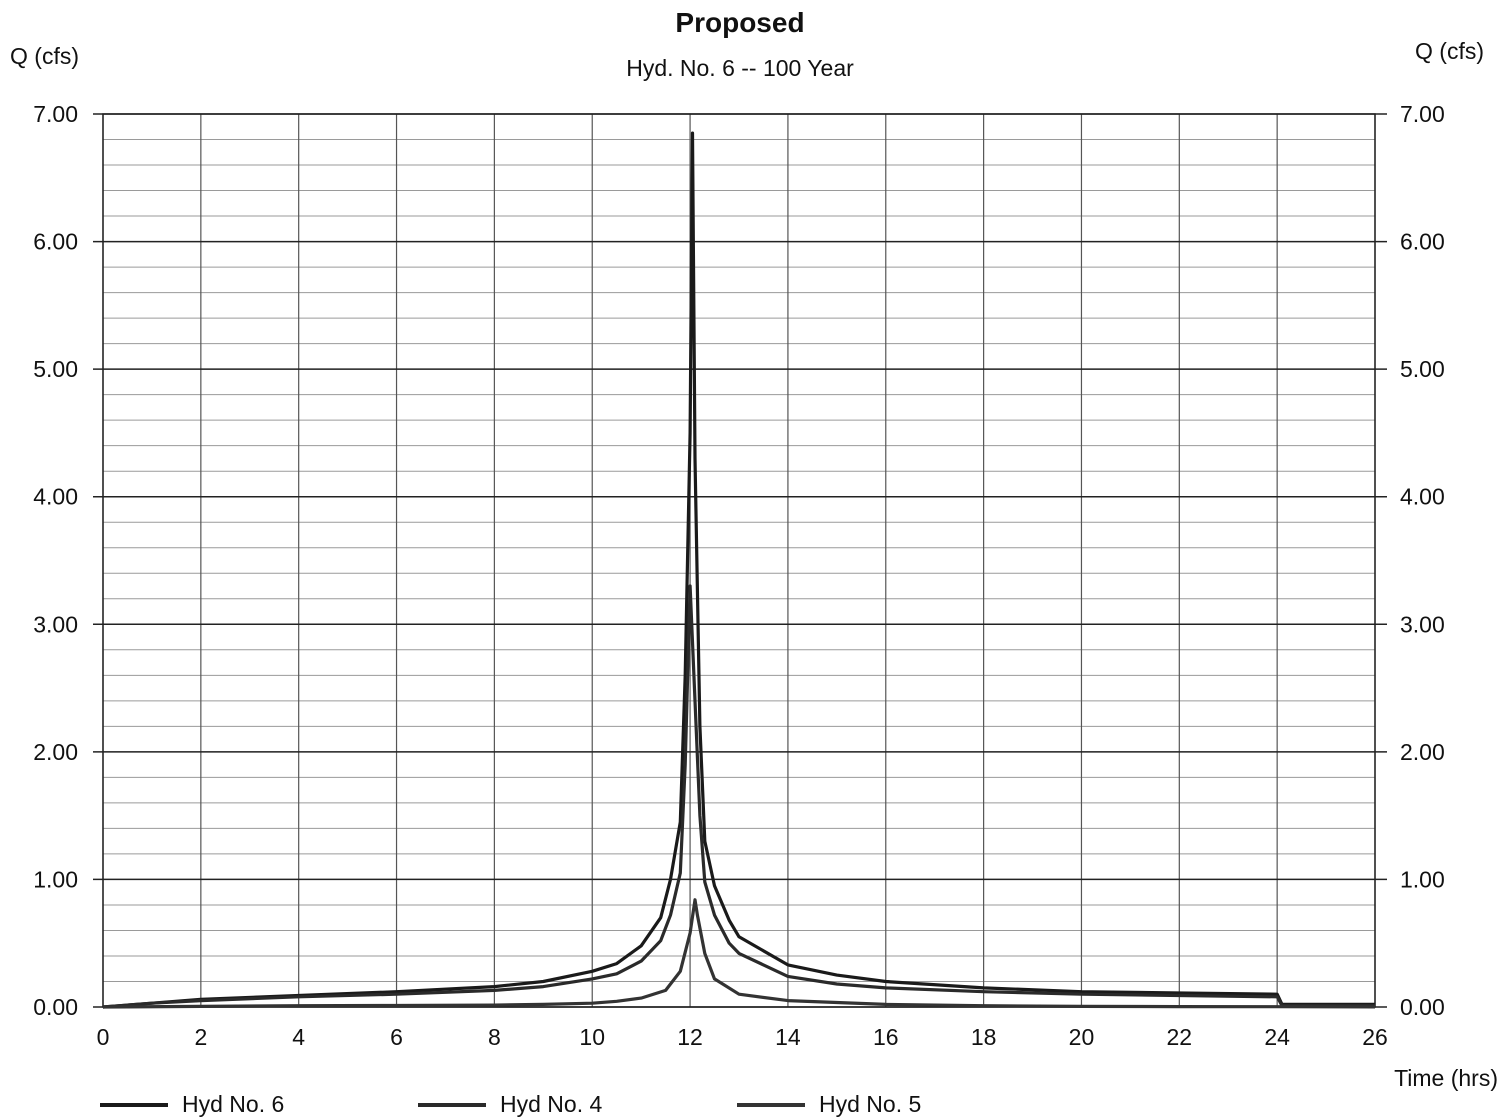 The height and width of the screenshot is (1118, 1512). What do you see at coordinates (233, 1104) in the screenshot?
I see `legend-label: Hyd No. 6` at bounding box center [233, 1104].